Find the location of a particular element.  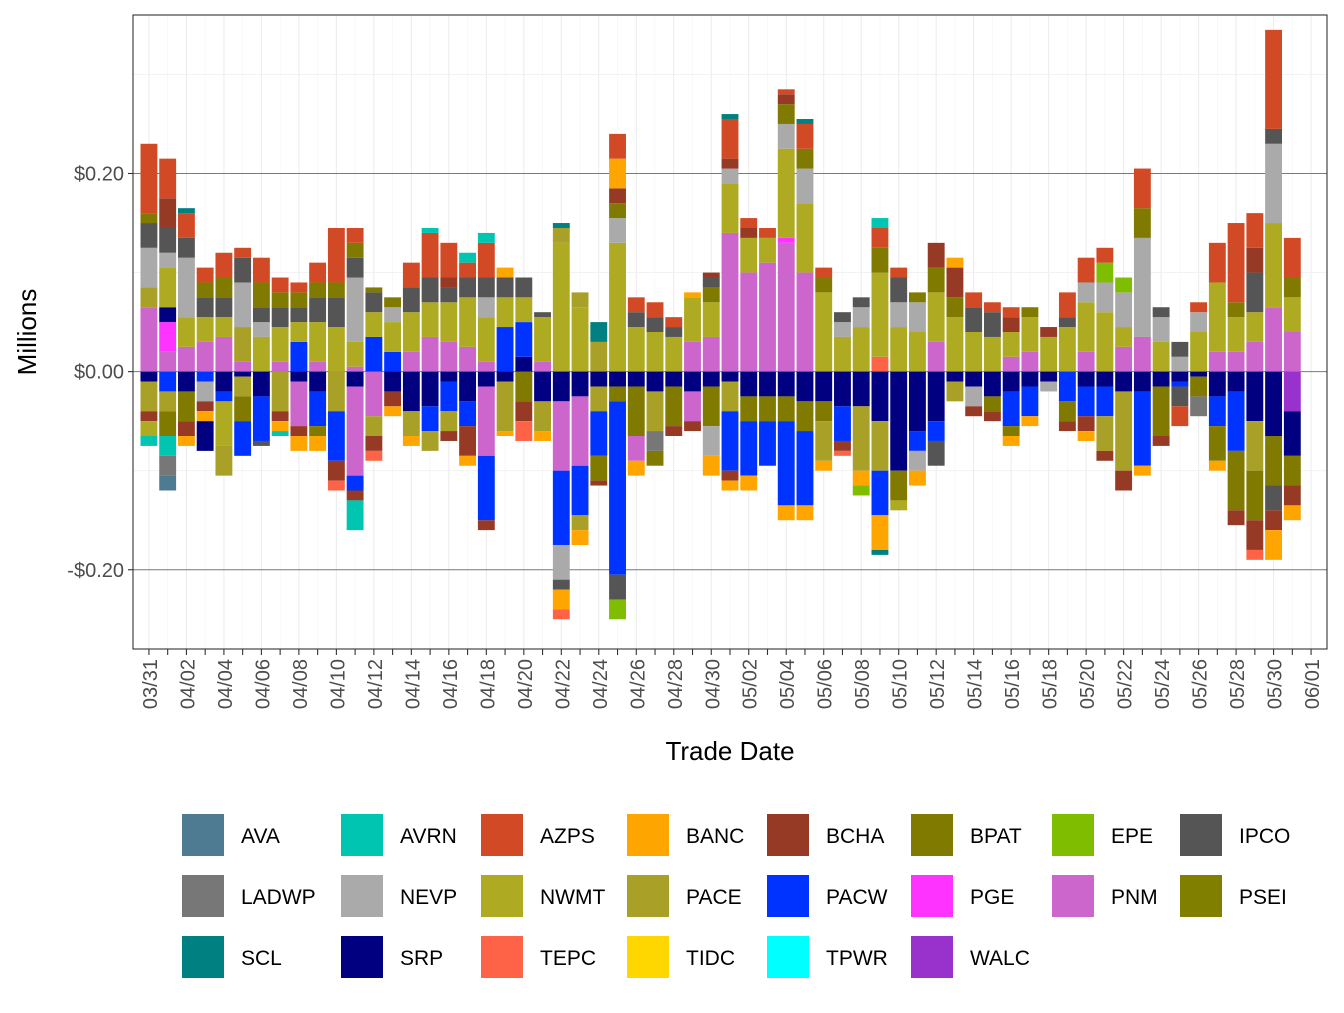

legend-label: PACW is located at coordinates (857, 897).